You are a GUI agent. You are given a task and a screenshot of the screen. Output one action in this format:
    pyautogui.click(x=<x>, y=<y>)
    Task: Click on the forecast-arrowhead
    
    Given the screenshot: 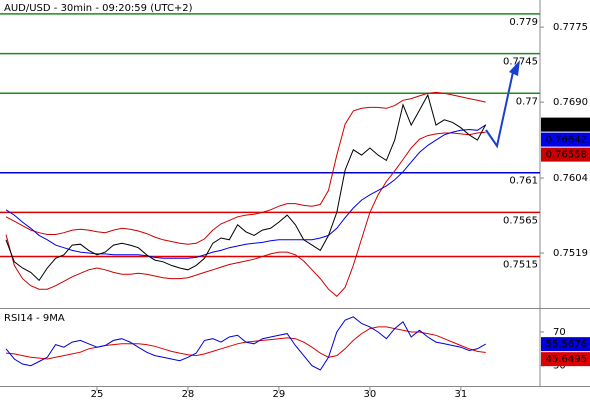 What is the action you would take?
    pyautogui.click(x=514, y=68)
    